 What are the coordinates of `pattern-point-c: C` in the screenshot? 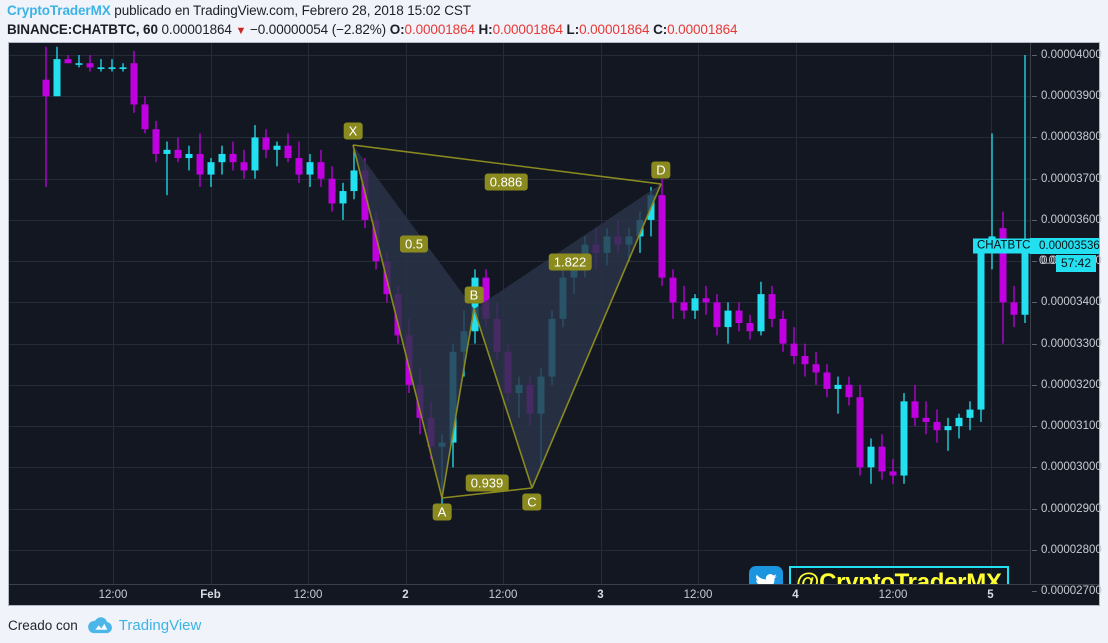 It's located at (532, 502).